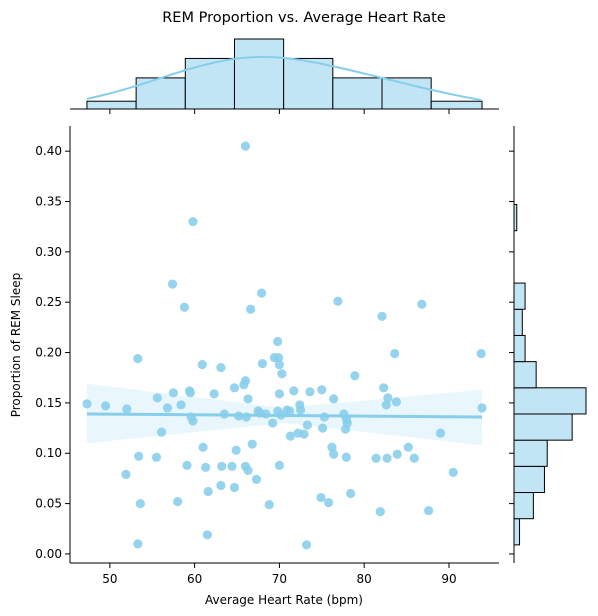 This screenshot has height=616, width=598. Describe the element at coordinates (48, 353) in the screenshot. I see `y-tick-label: 0.20` at that location.